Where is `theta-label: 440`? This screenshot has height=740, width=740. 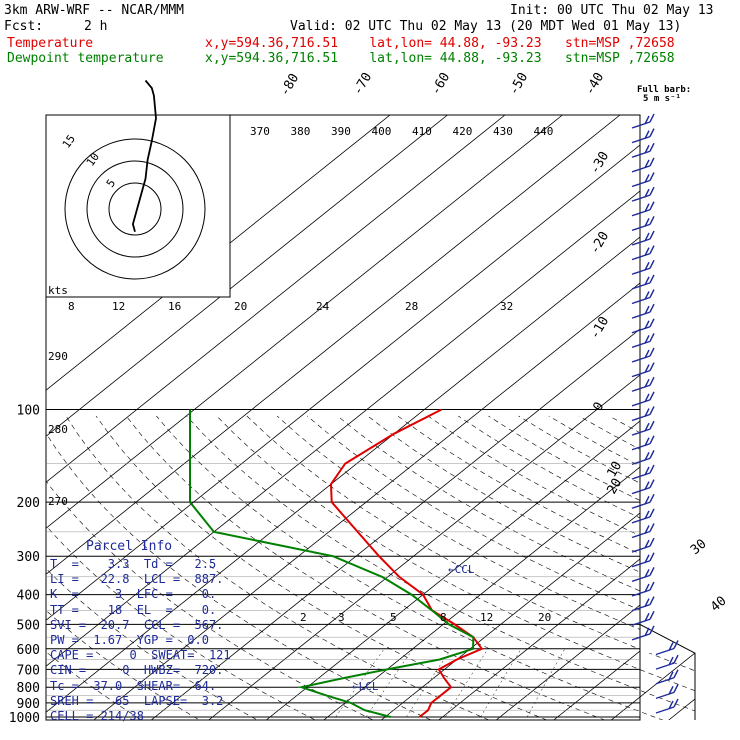
theta-label: 440 is located at coordinates (544, 131).